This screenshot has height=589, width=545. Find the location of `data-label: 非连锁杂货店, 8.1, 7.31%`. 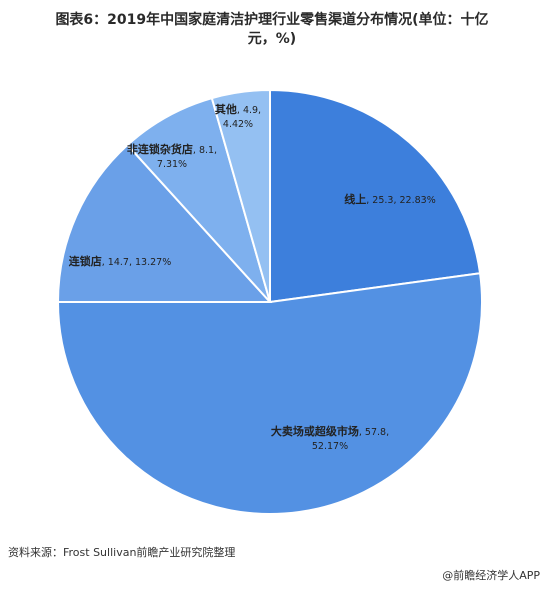

data-label: 非连锁杂货店, 8.1, 7.31% is located at coordinates (172, 156).